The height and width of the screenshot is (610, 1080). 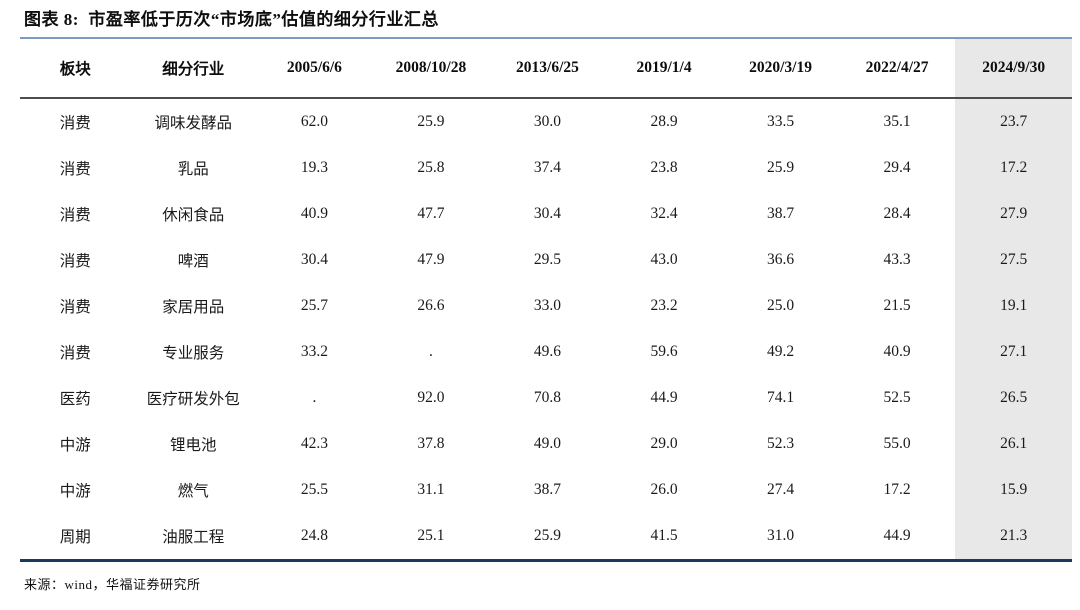 What do you see at coordinates (193, 169) in the screenshot?
I see `table-cell: 乳品` at bounding box center [193, 169].